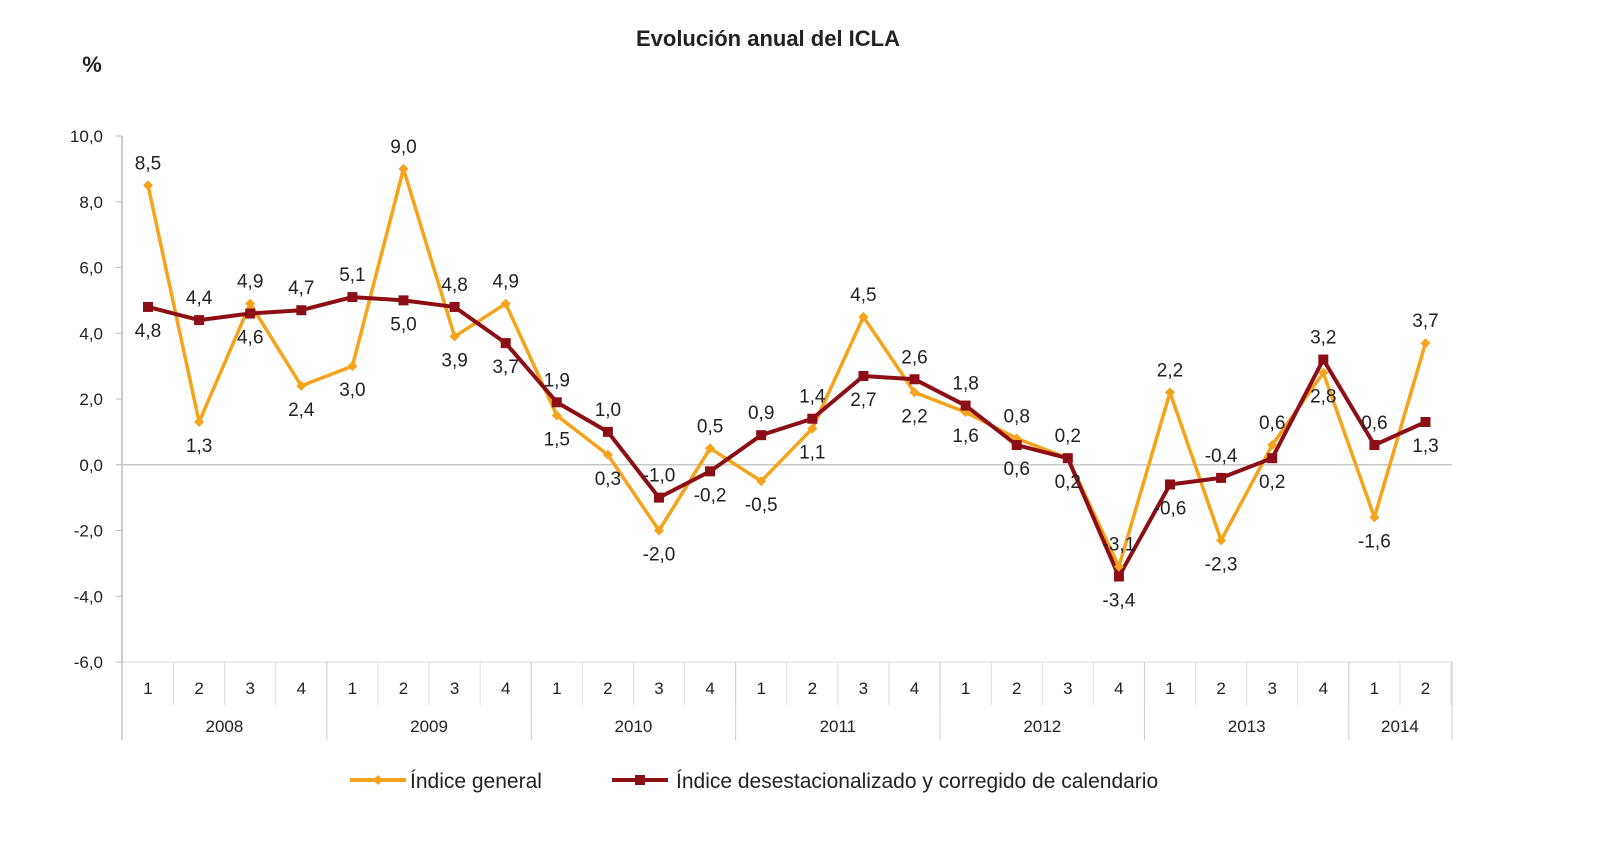  What do you see at coordinates (250, 338) in the screenshot?
I see `data-label: 4,6` at bounding box center [250, 338].